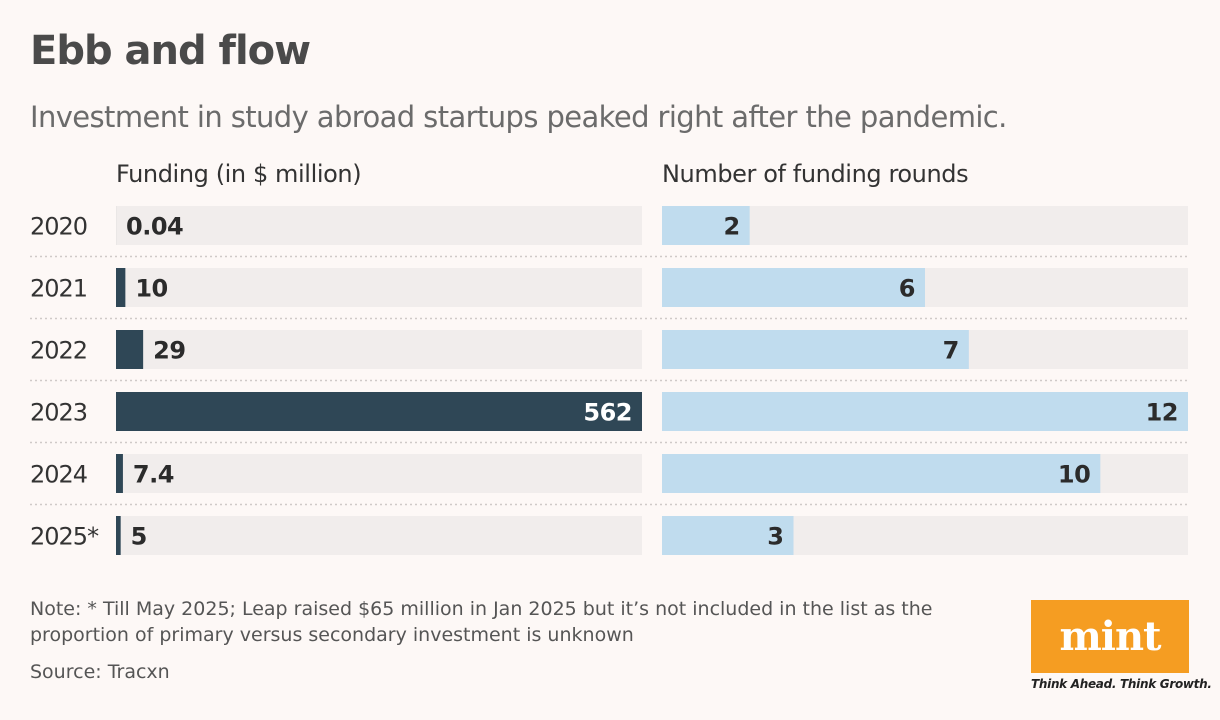 The image size is (1220, 720). What do you see at coordinates (169, 351) in the screenshot?
I see `funding-value-label-2022: 29` at bounding box center [169, 351].